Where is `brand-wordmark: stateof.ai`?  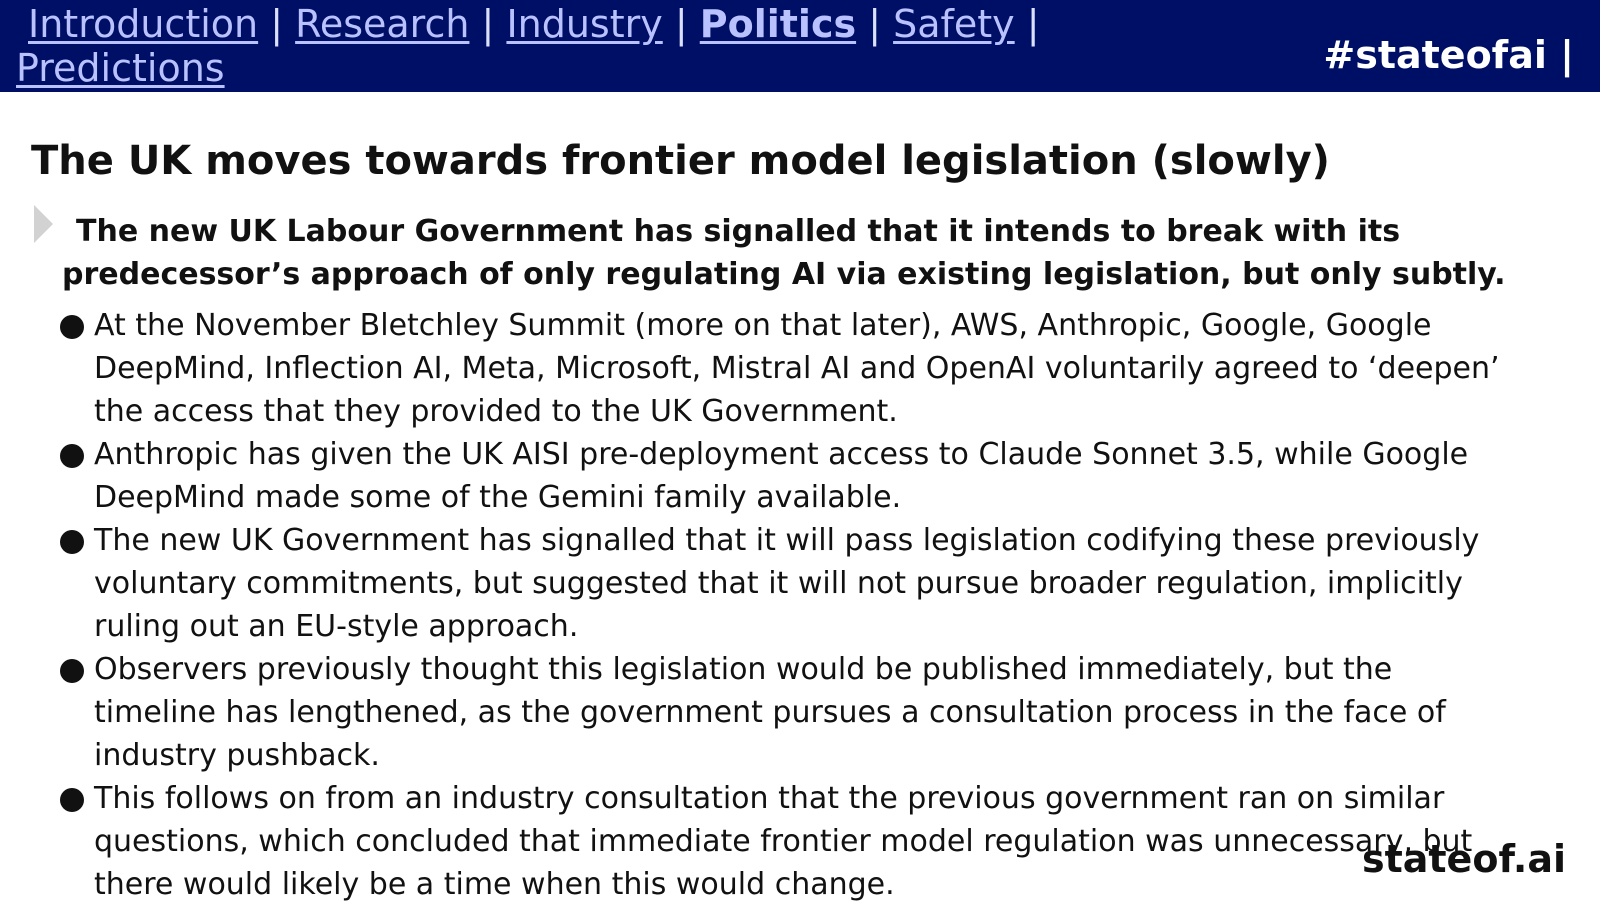
brand-wordmark: stateof.ai is located at coordinates (1463, 859).